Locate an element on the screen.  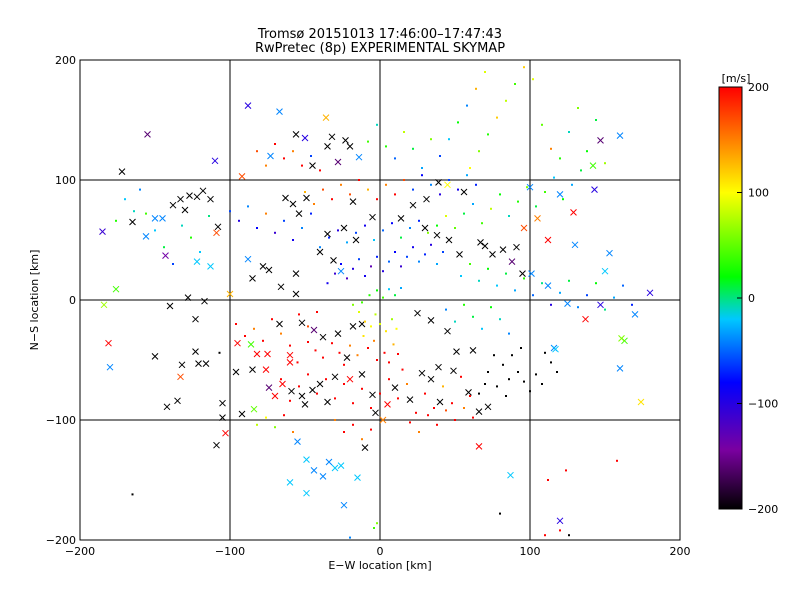
x-tick-label: 0 is located at coordinates (380, 551).